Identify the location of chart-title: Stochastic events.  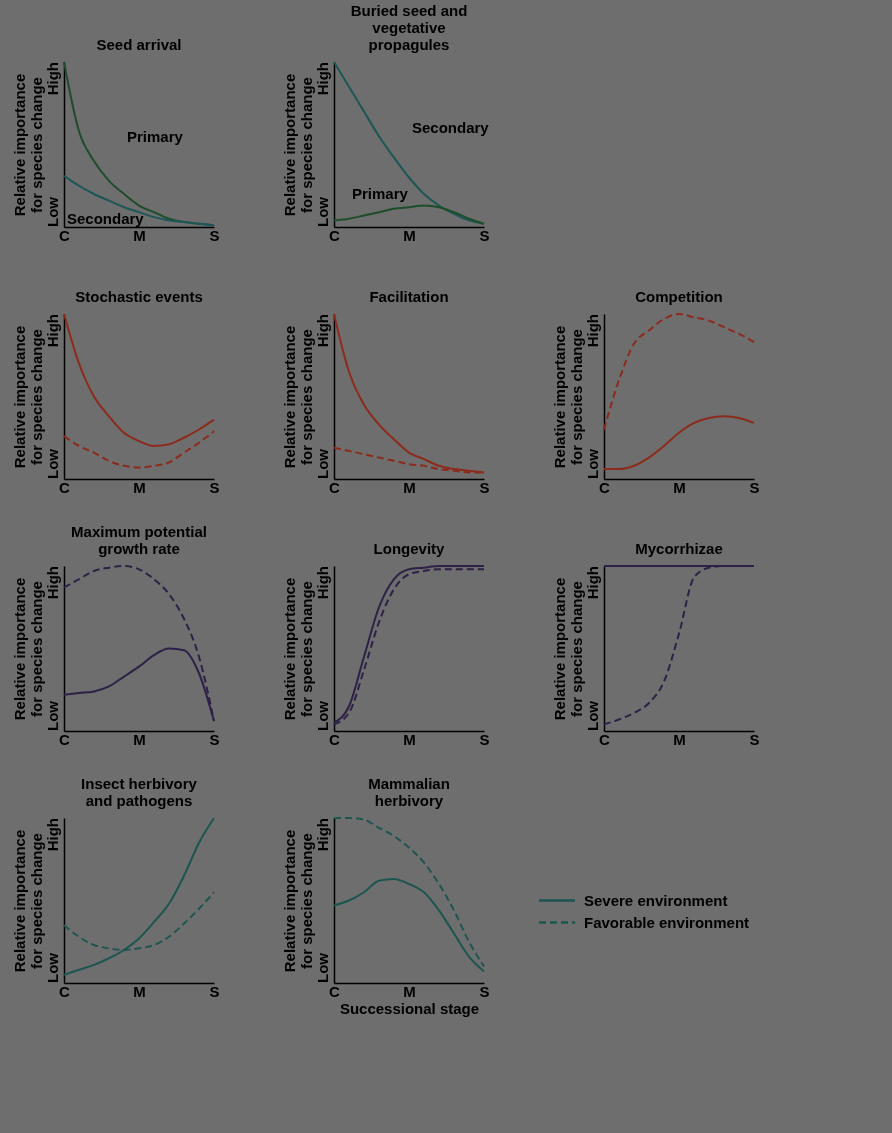
(139, 296).